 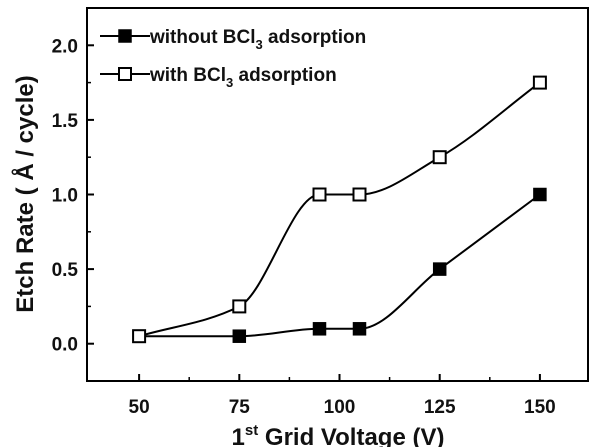 What do you see at coordinates (540, 407) in the screenshot?
I see `x-tick-label: 150` at bounding box center [540, 407].